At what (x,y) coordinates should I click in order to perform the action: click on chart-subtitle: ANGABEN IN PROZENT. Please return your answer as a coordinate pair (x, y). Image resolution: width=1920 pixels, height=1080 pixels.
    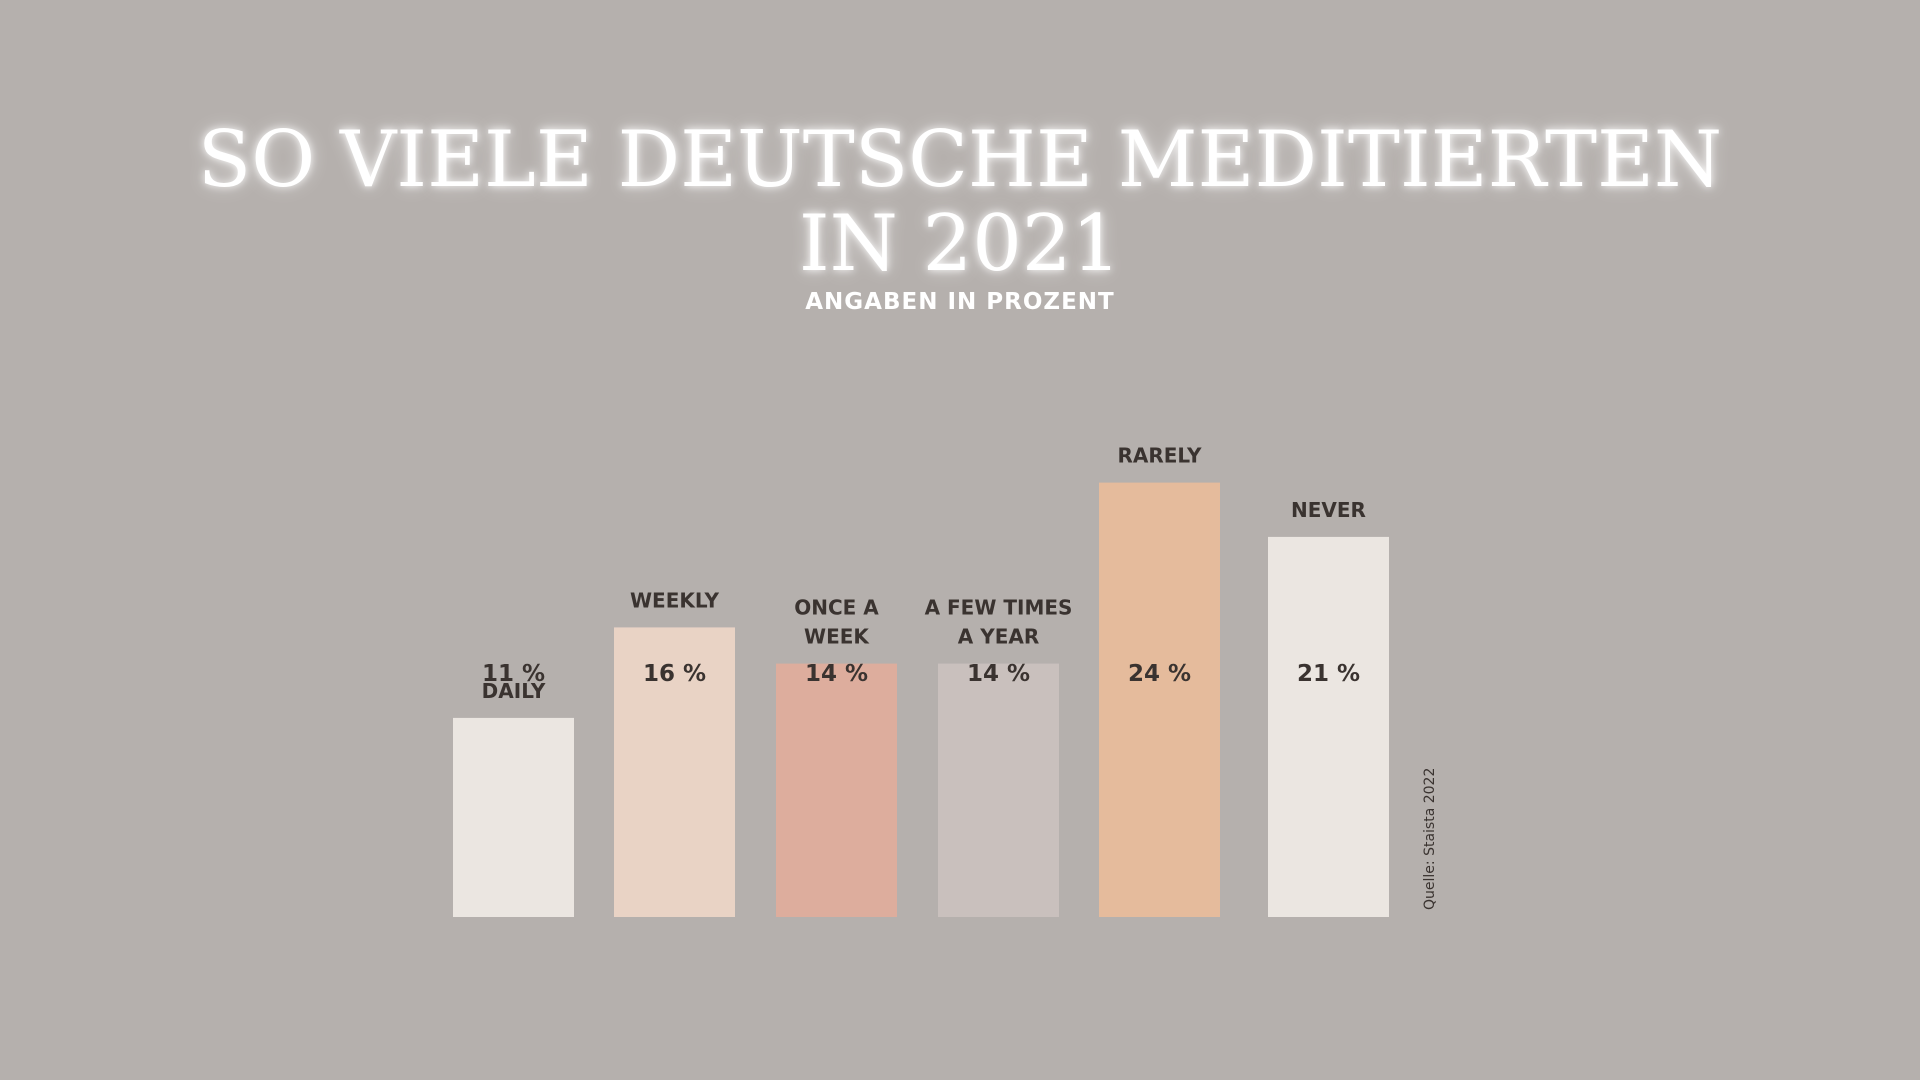
    Looking at the image, I should click on (960, 302).